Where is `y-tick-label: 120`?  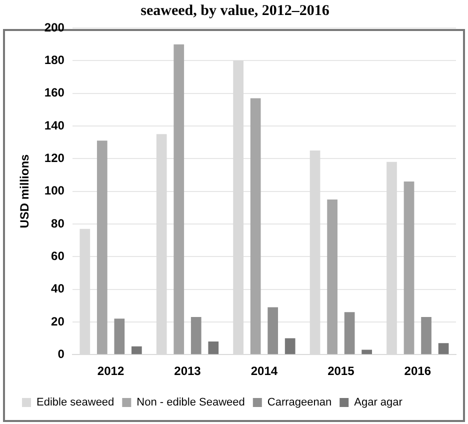 y-tick-label: 120 is located at coordinates (54, 157).